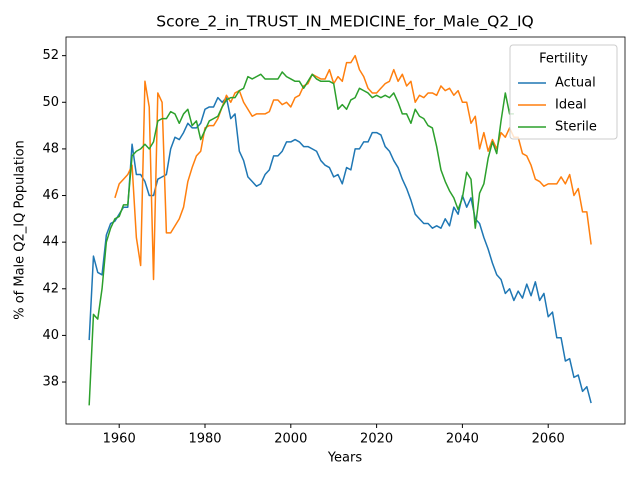  Describe the element at coordinates (548, 439) in the screenshot. I see `x-tick-label: 2060` at that location.